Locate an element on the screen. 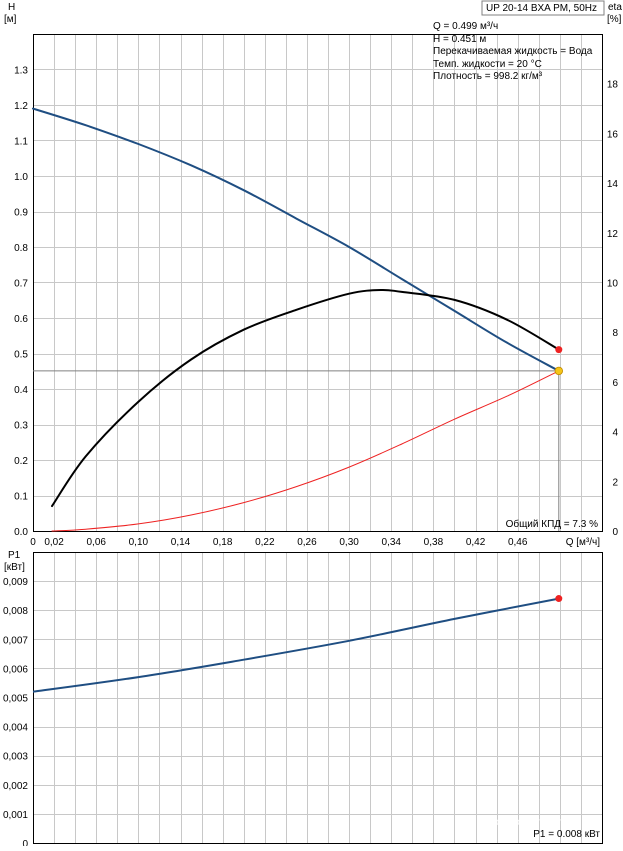  p1-tick-label: 0,007 is located at coordinates (15, 640).